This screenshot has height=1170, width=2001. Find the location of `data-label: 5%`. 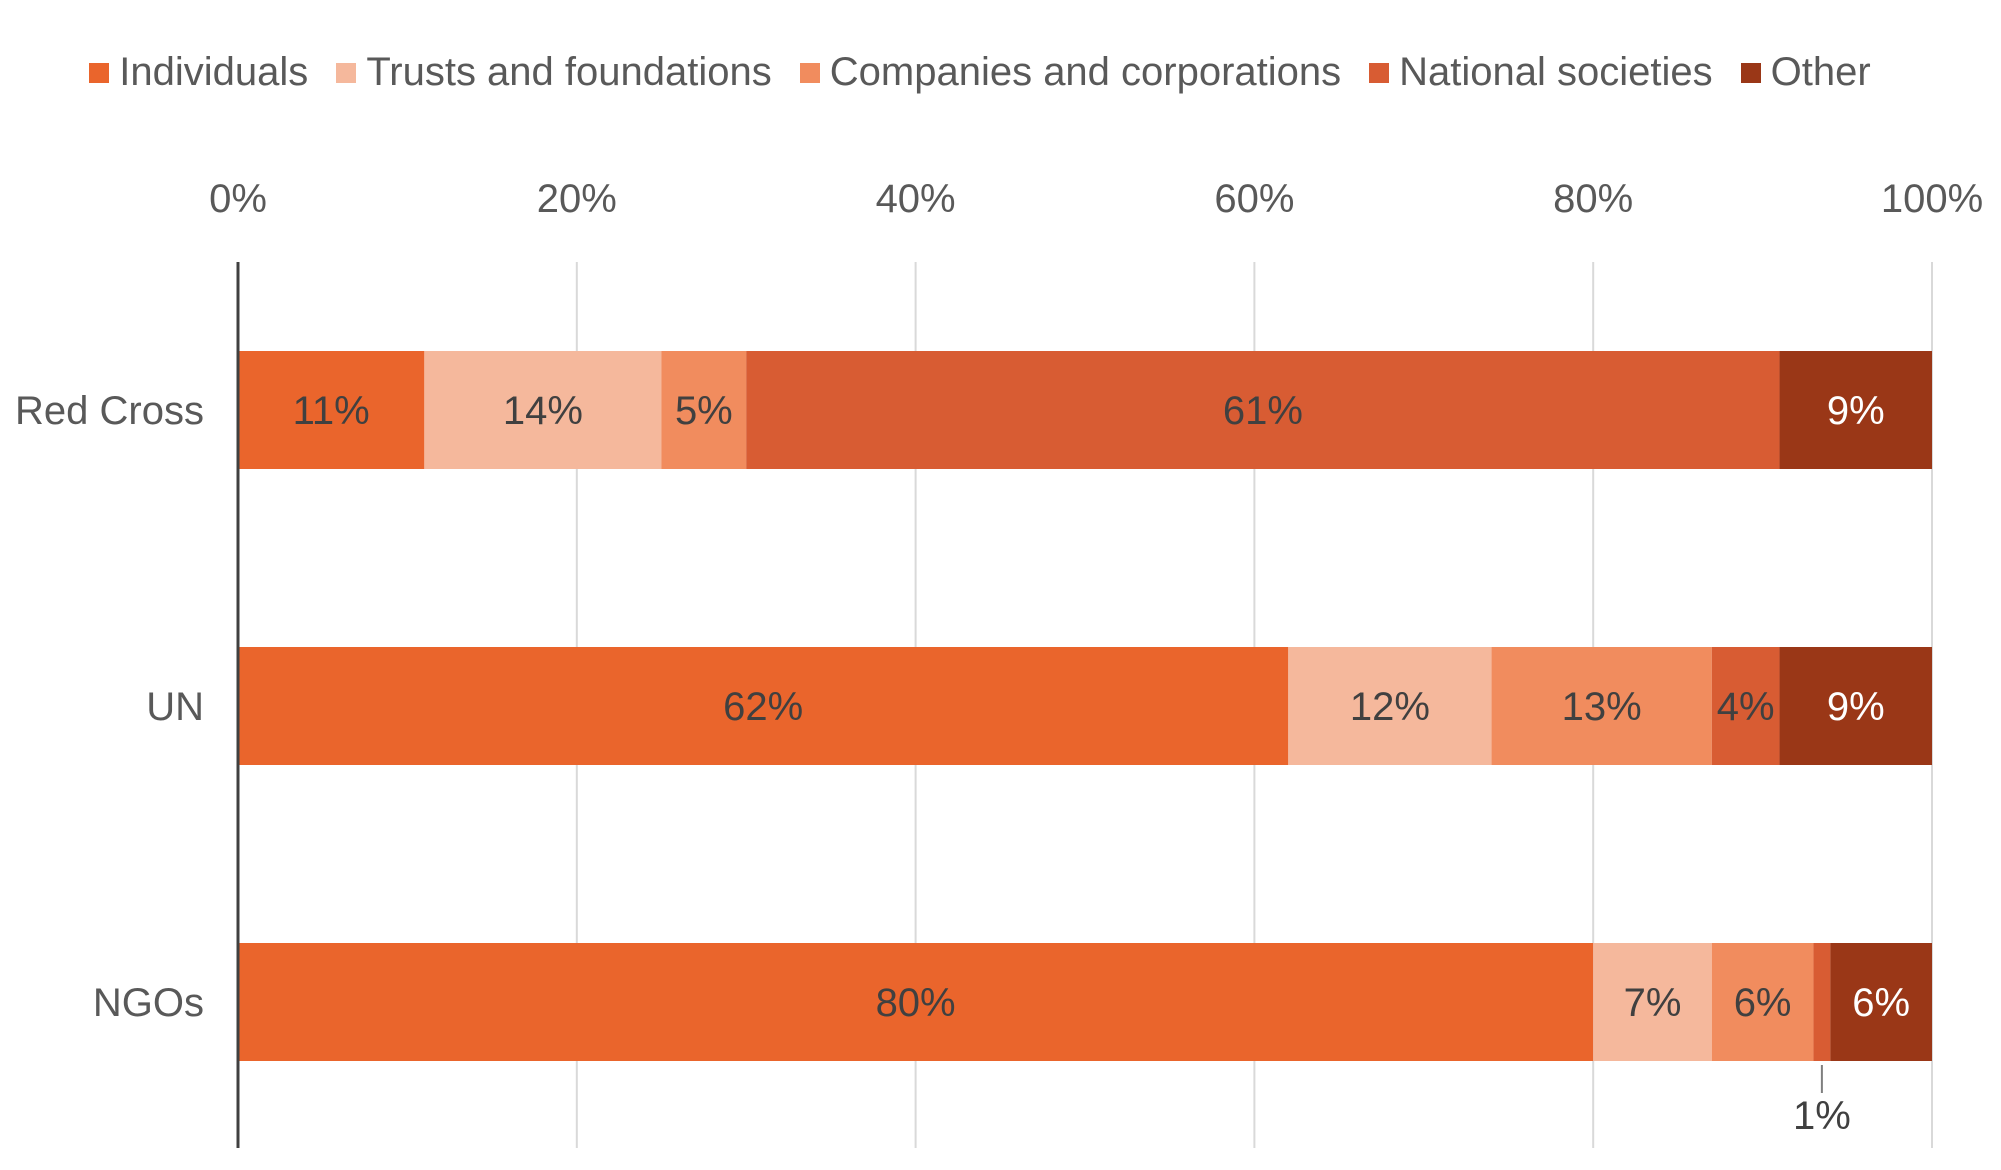

data-label: 5% is located at coordinates (704, 411).